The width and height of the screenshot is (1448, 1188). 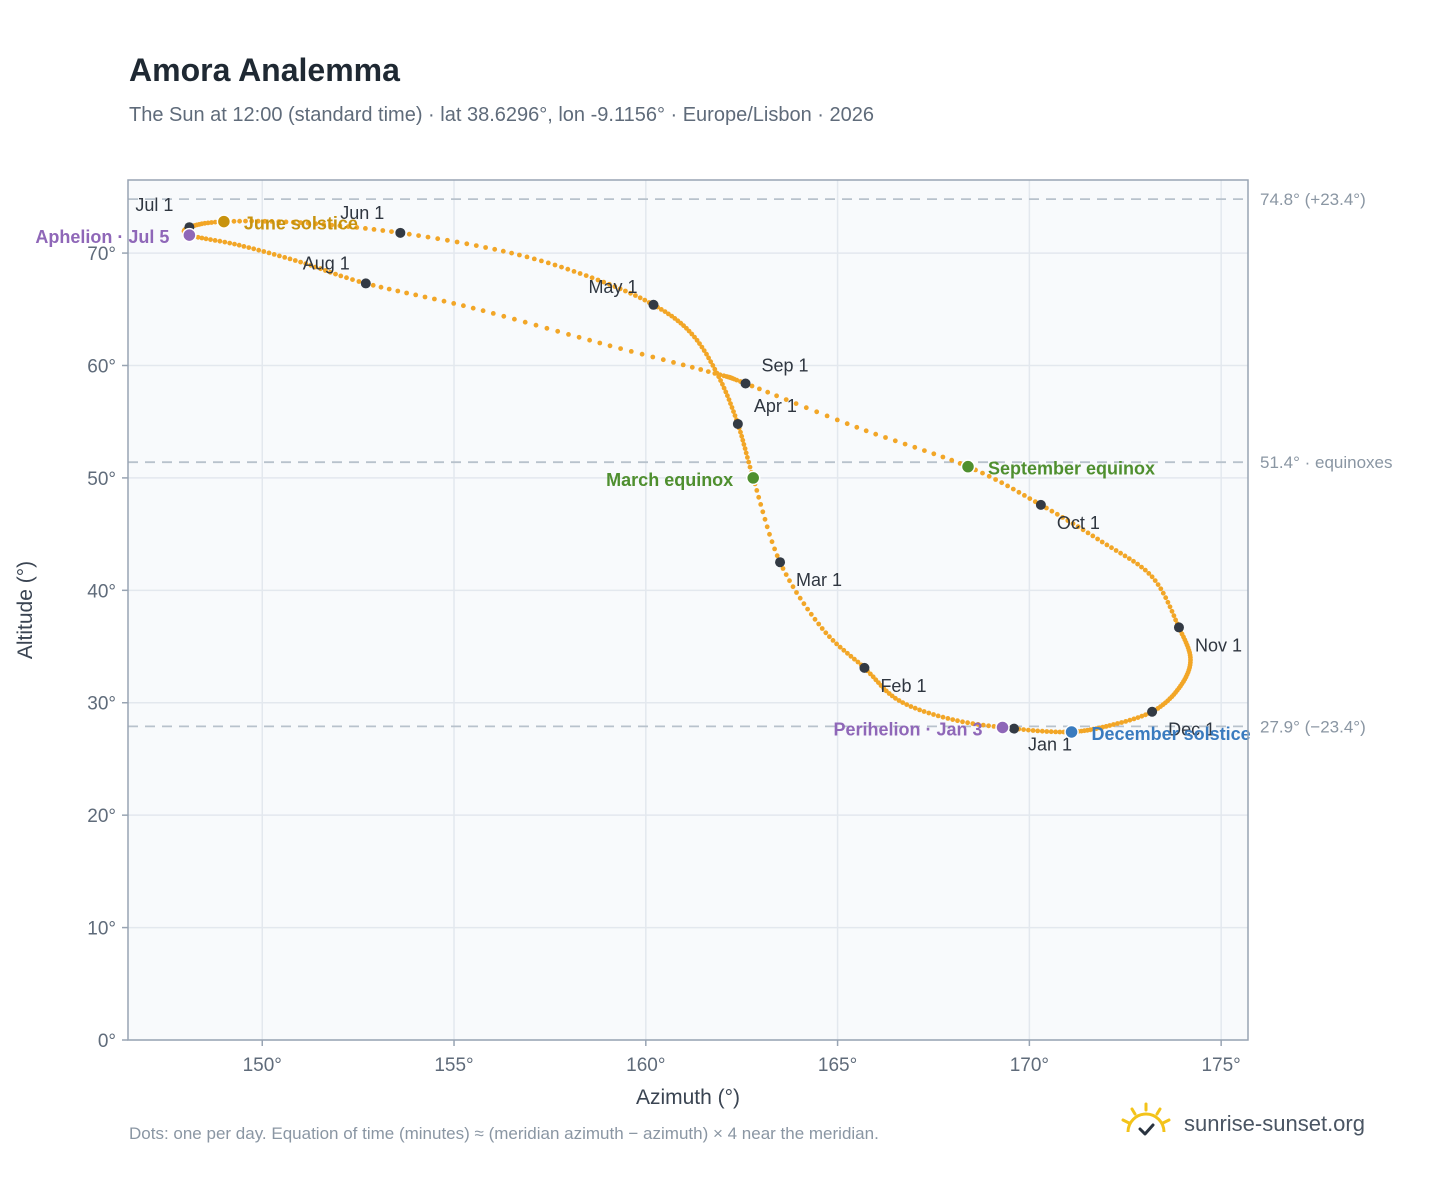 I want to click on x-tick-label: 170°, so click(x=1029, y=1065).